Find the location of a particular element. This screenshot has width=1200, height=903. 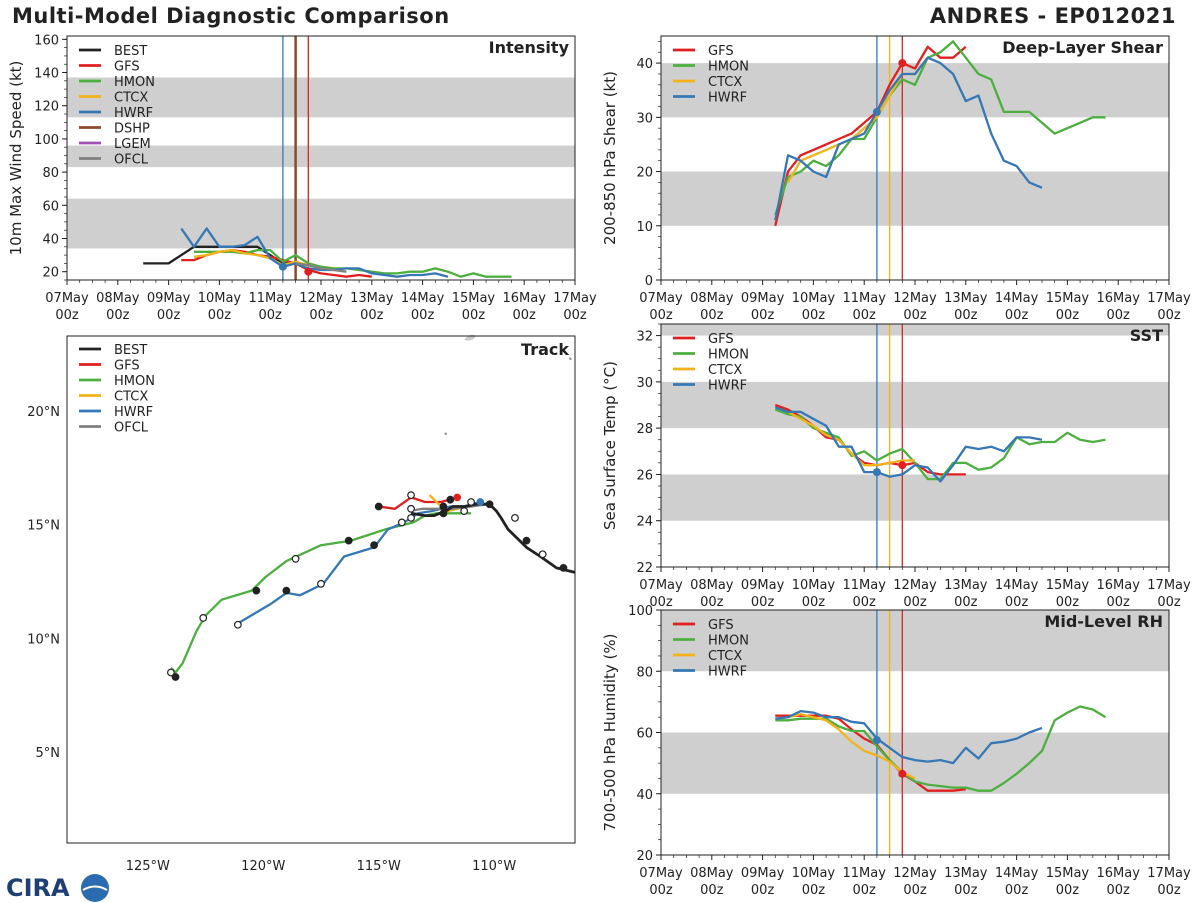

intensity-legend-label: DSHP is located at coordinates (132, 129).